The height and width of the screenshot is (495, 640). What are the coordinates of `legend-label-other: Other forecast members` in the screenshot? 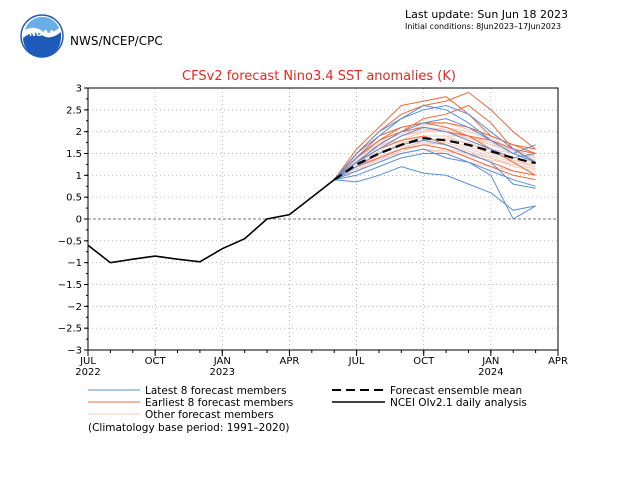 It's located at (209, 415).